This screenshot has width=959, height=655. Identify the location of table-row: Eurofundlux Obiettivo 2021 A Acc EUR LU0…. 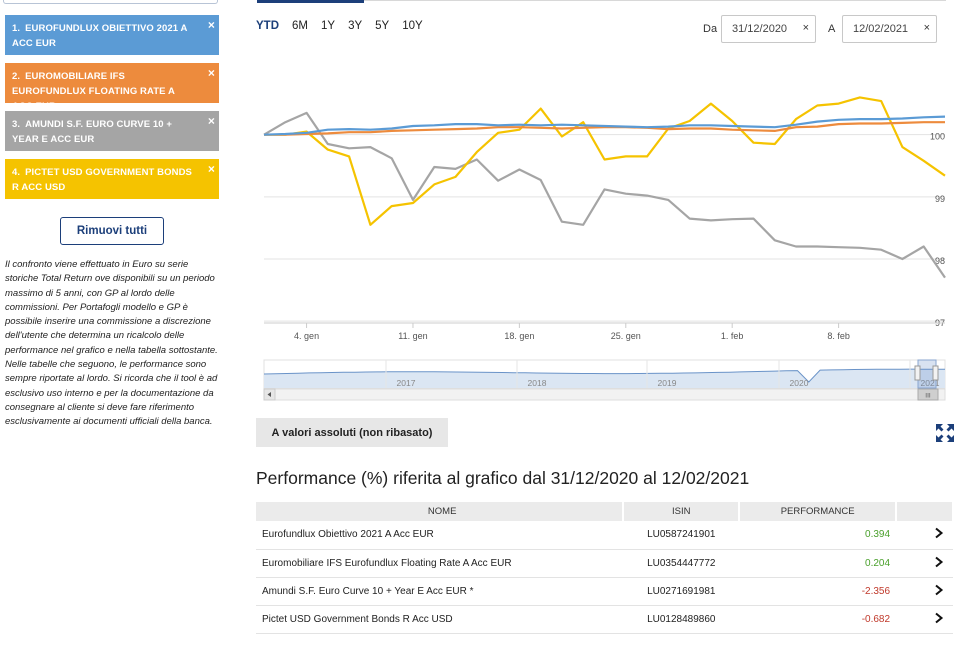
(604, 535).